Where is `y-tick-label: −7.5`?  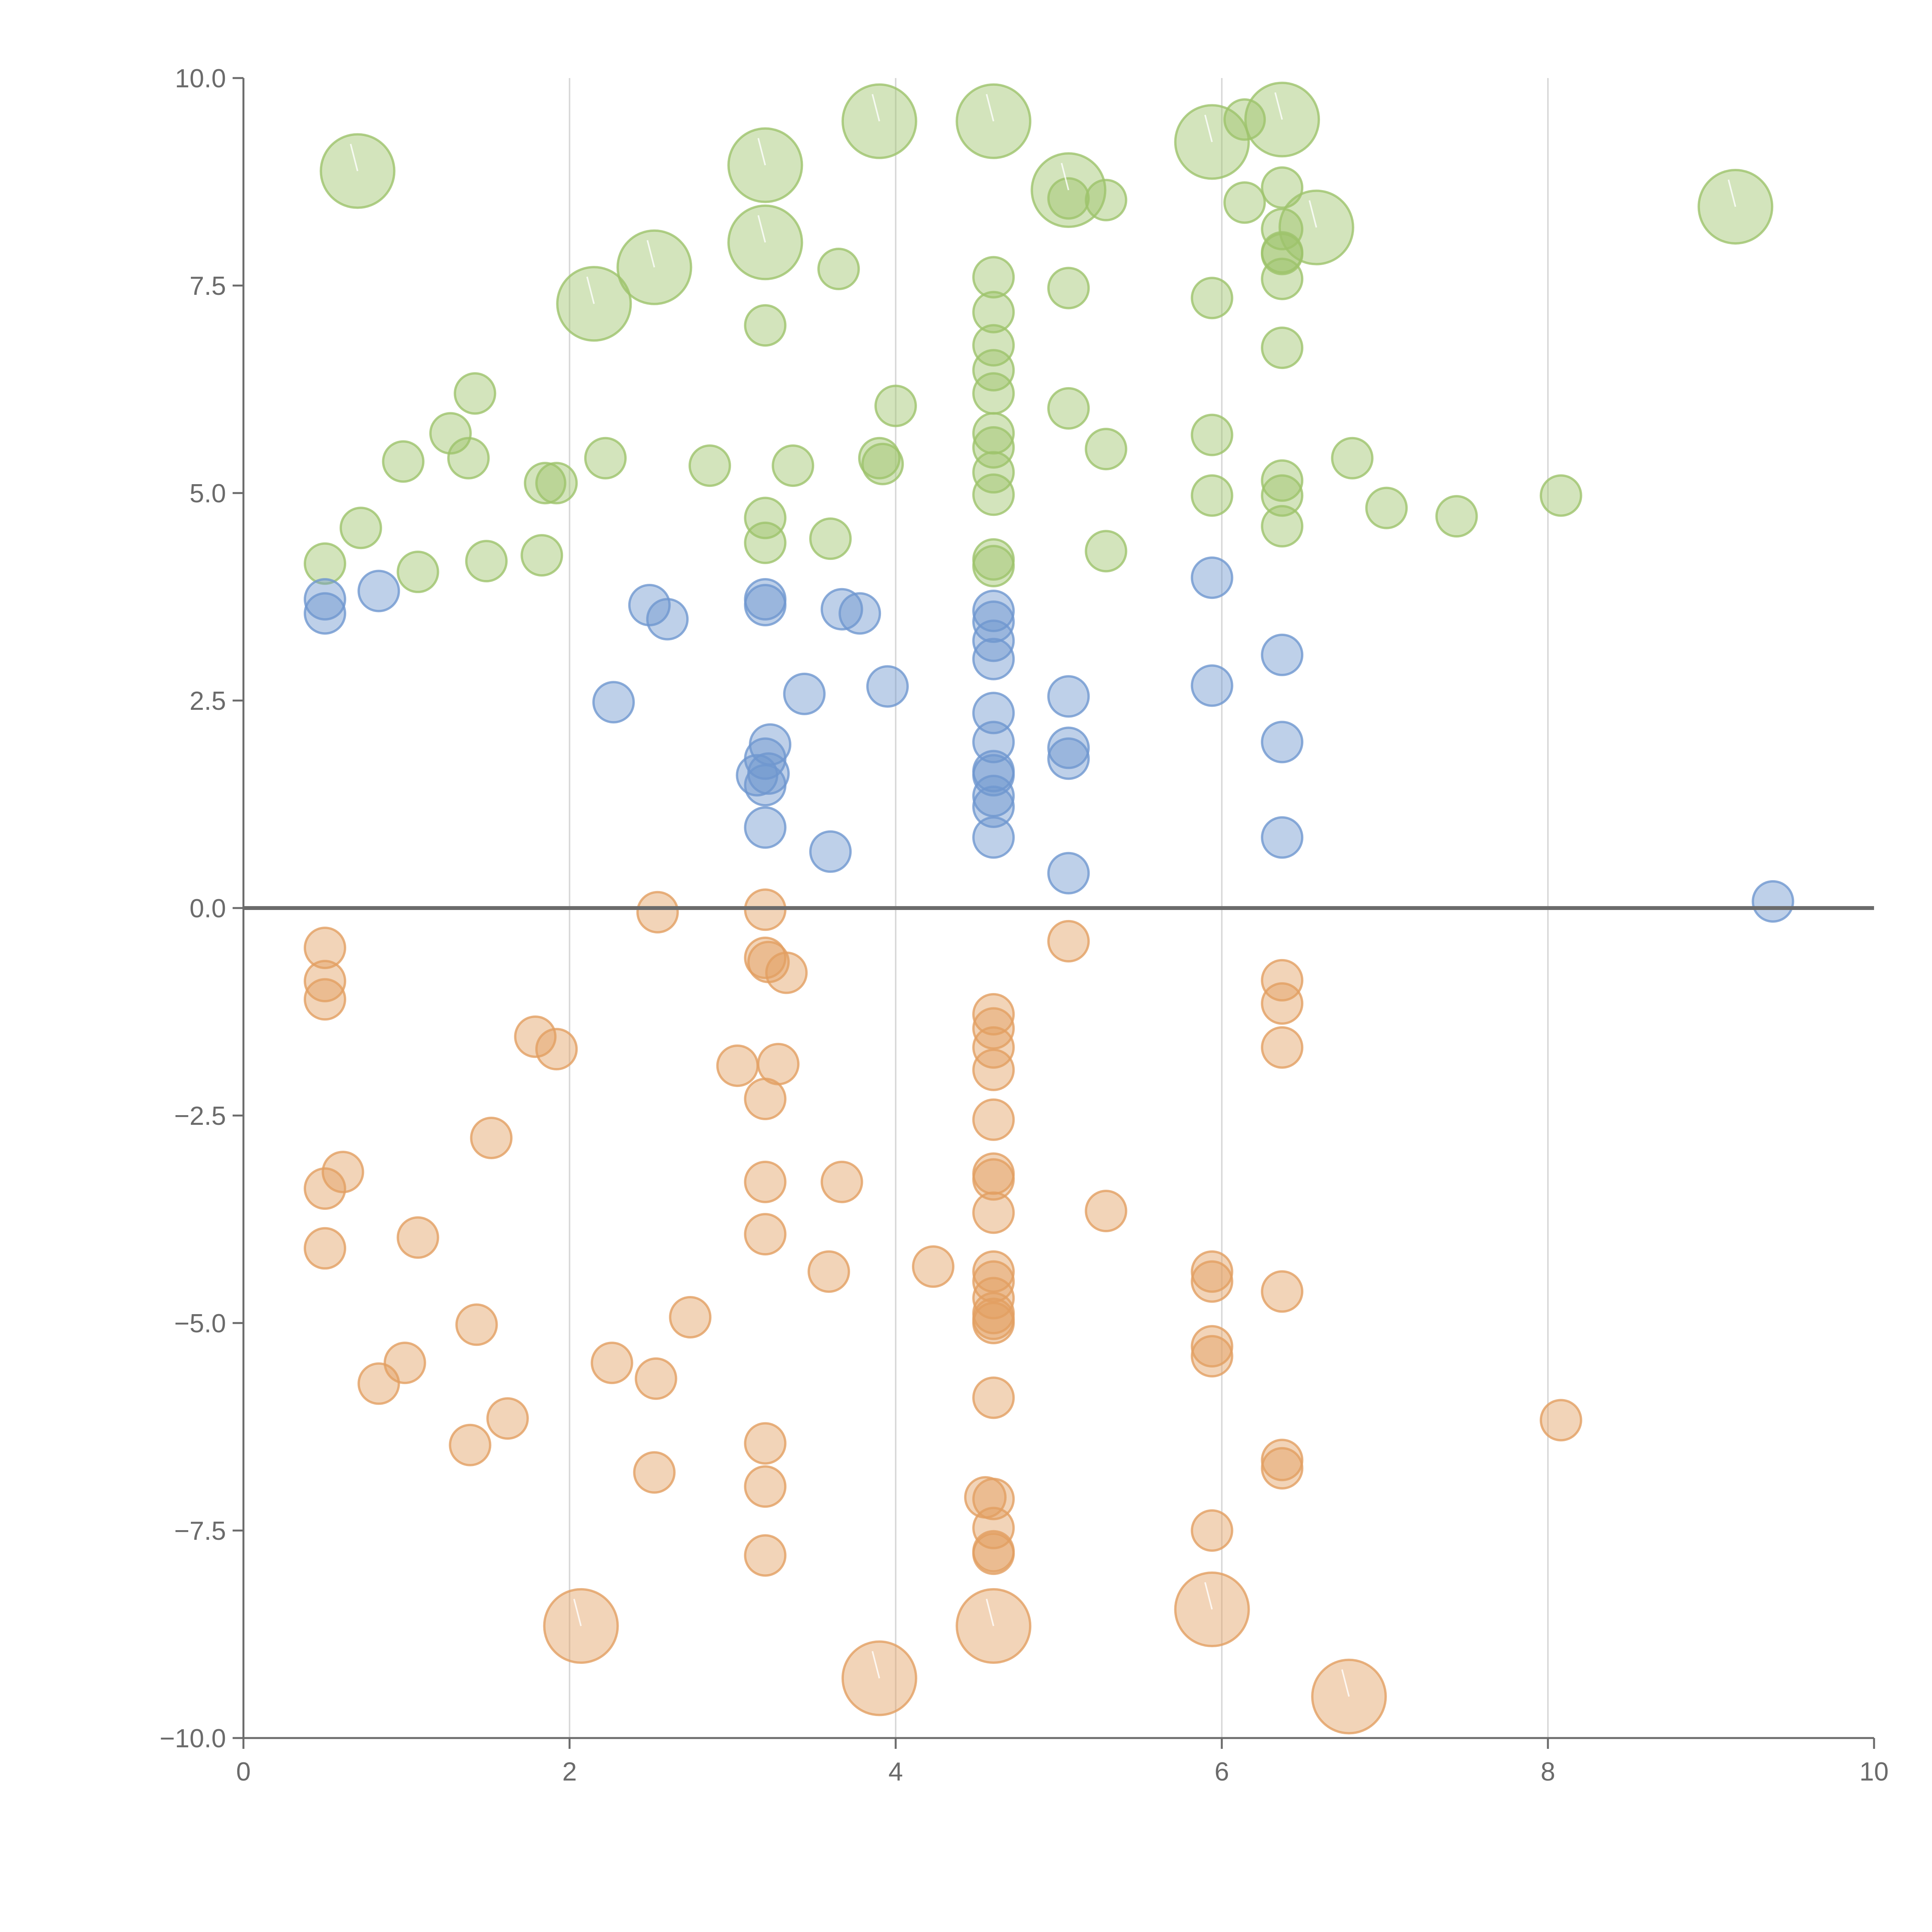 y-tick-label: −7.5 is located at coordinates (200, 1531).